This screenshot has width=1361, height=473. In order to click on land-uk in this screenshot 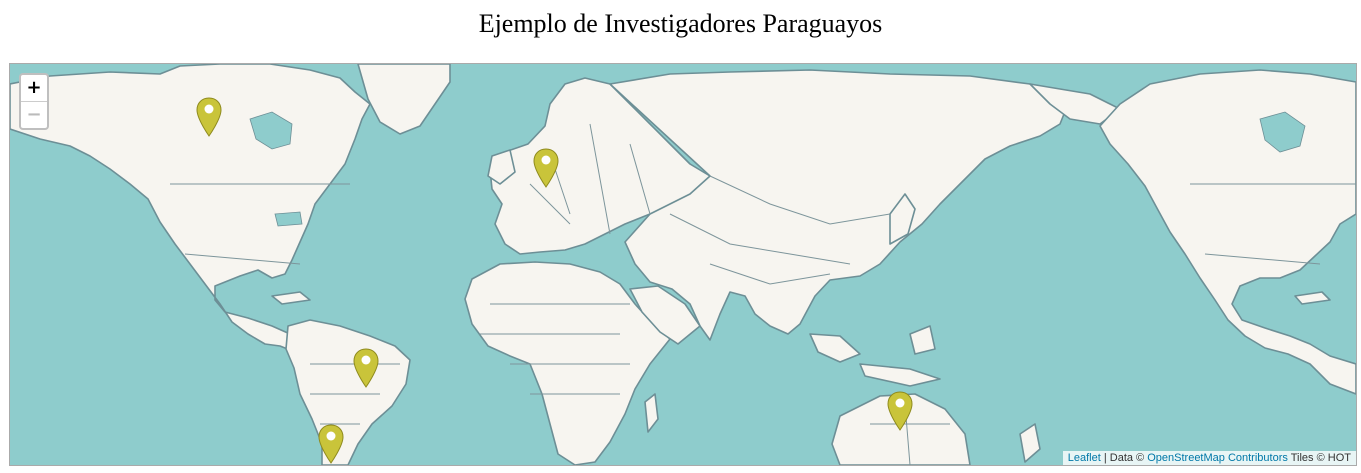, I will do `click(501, 167)`.